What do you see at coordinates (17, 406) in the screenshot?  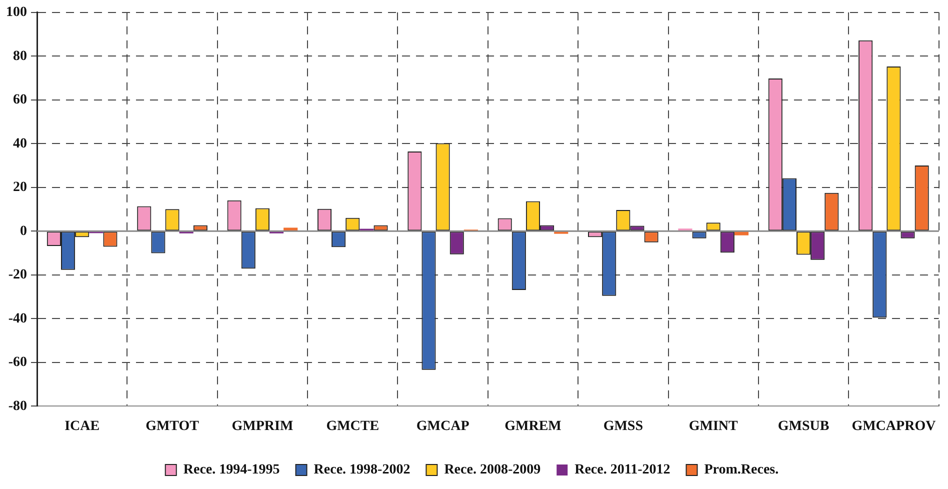 I see `y-tick-label: -80` at bounding box center [17, 406].